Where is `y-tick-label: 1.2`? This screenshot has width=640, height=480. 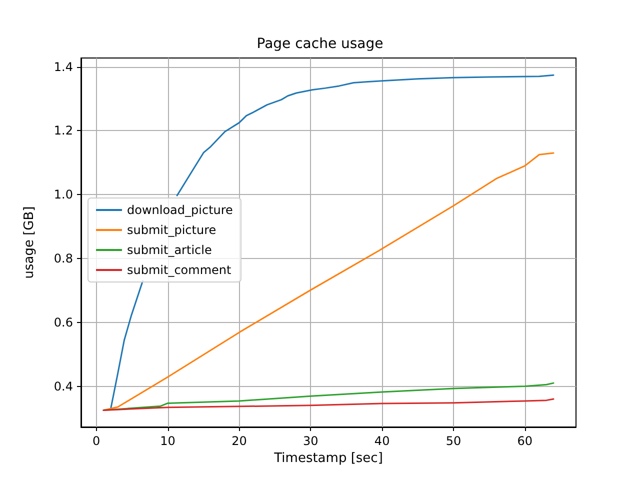 y-tick-label: 1.2 is located at coordinates (63, 131).